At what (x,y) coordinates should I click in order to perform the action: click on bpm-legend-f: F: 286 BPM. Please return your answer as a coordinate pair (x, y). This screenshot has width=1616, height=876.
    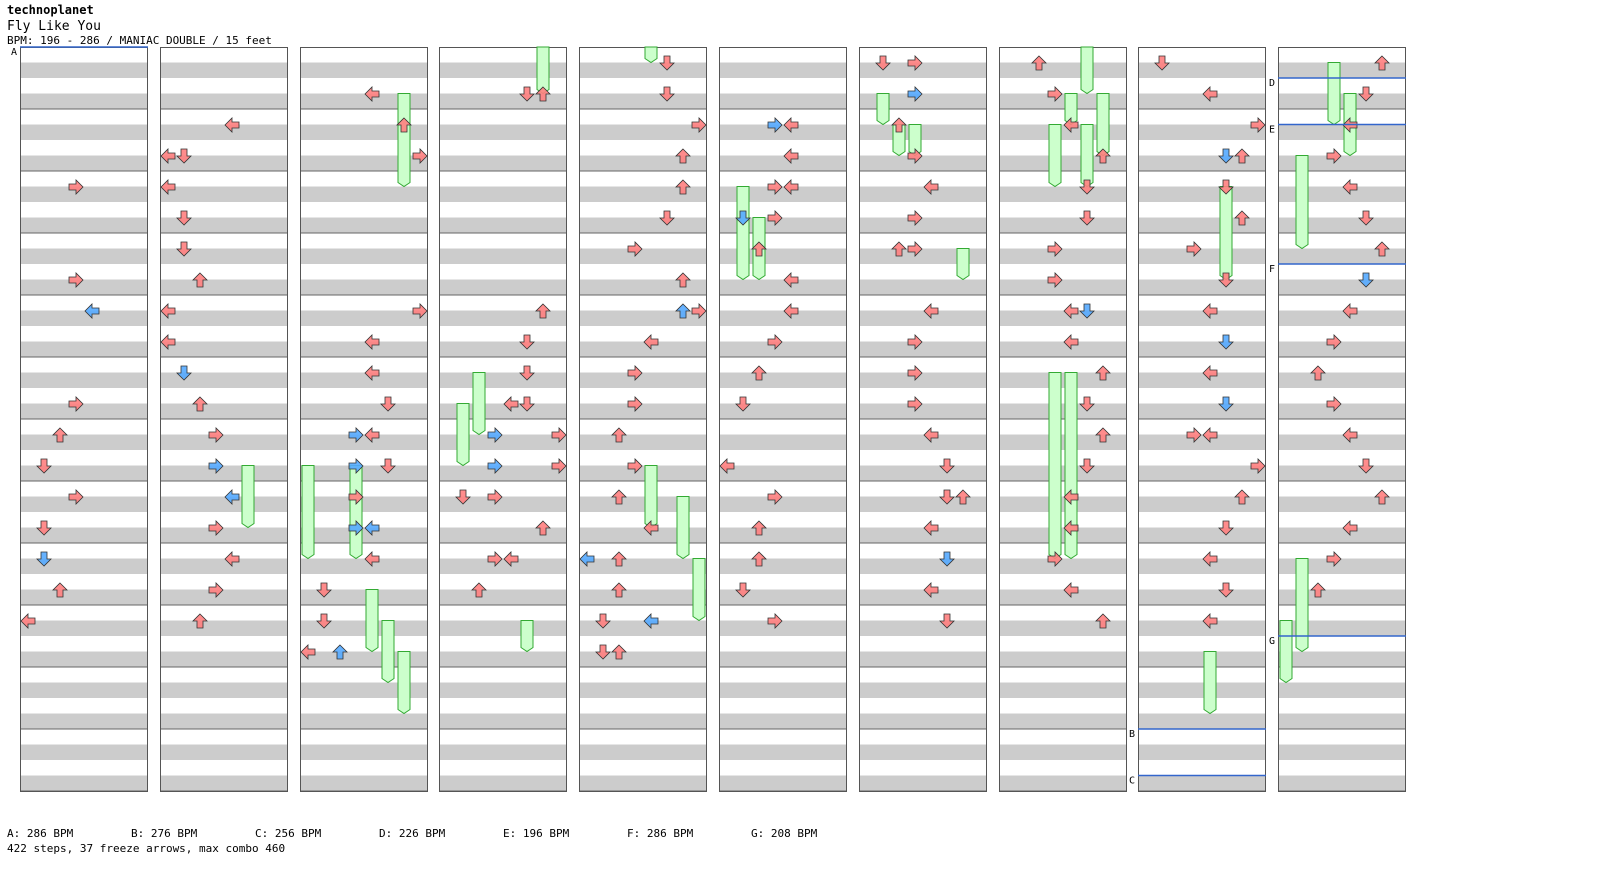
    Looking at the image, I should click on (660, 833).